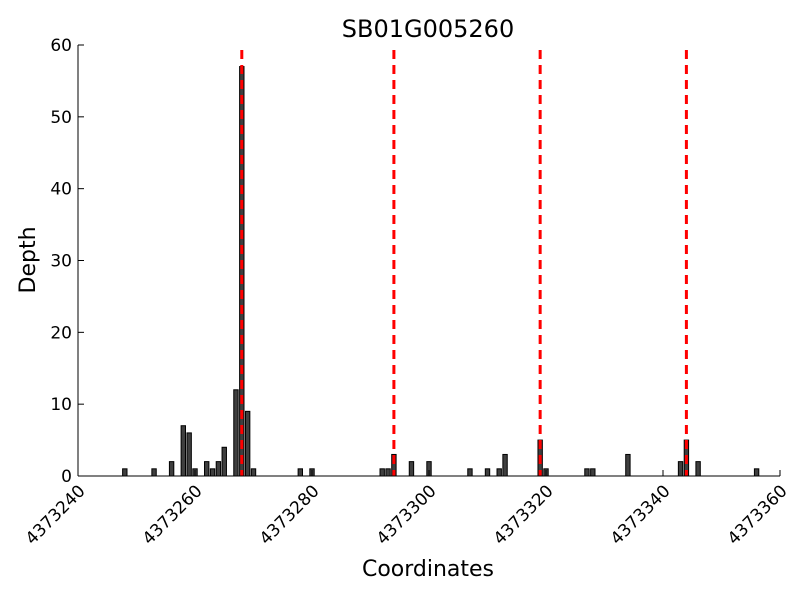 The height and width of the screenshot is (600, 800). I want to click on x-axis-label: Coordinates, so click(428, 569).